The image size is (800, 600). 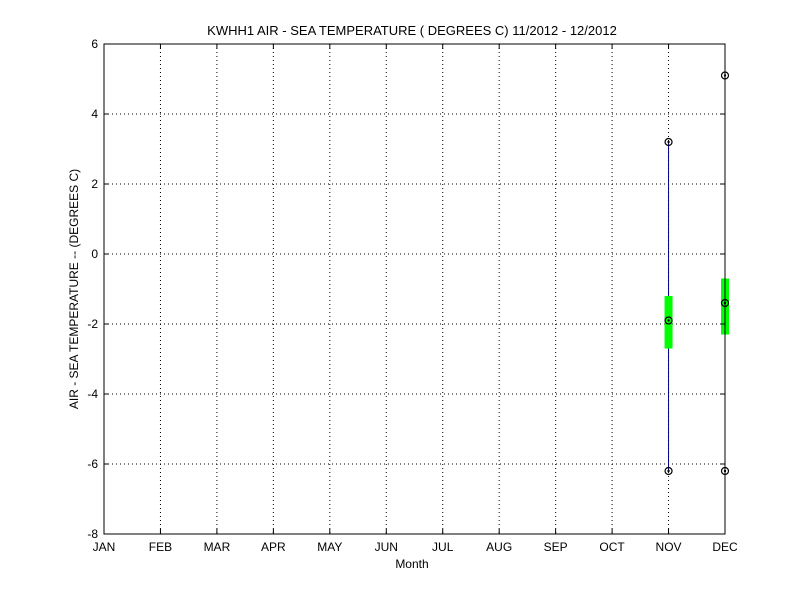 What do you see at coordinates (556, 547) in the screenshot?
I see `x-tick-label: SEP` at bounding box center [556, 547].